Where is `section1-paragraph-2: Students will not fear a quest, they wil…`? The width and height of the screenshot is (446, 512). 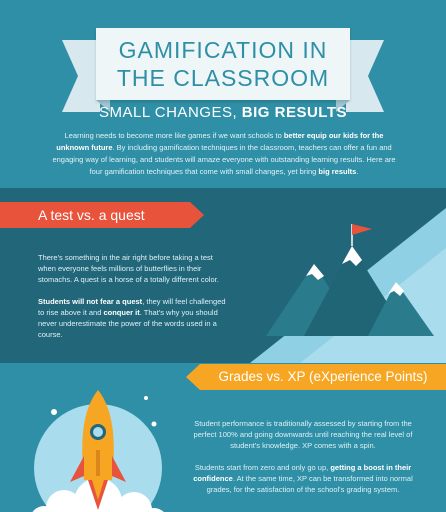
section1-paragraph-2: Students will not fear a quest, they wil… is located at coordinates (133, 318).